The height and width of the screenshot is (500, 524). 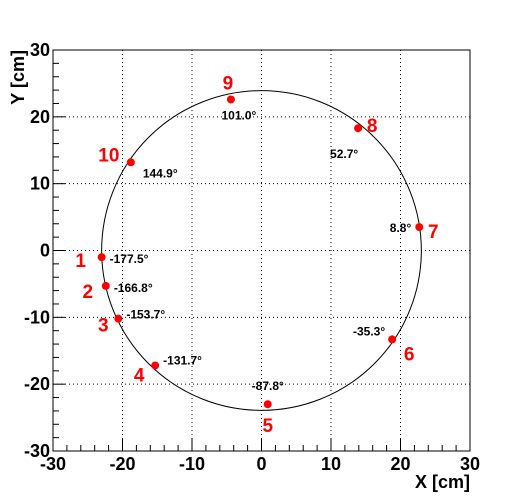 What do you see at coordinates (344, 154) in the screenshot?
I see `angle-label: 52.7°` at bounding box center [344, 154].